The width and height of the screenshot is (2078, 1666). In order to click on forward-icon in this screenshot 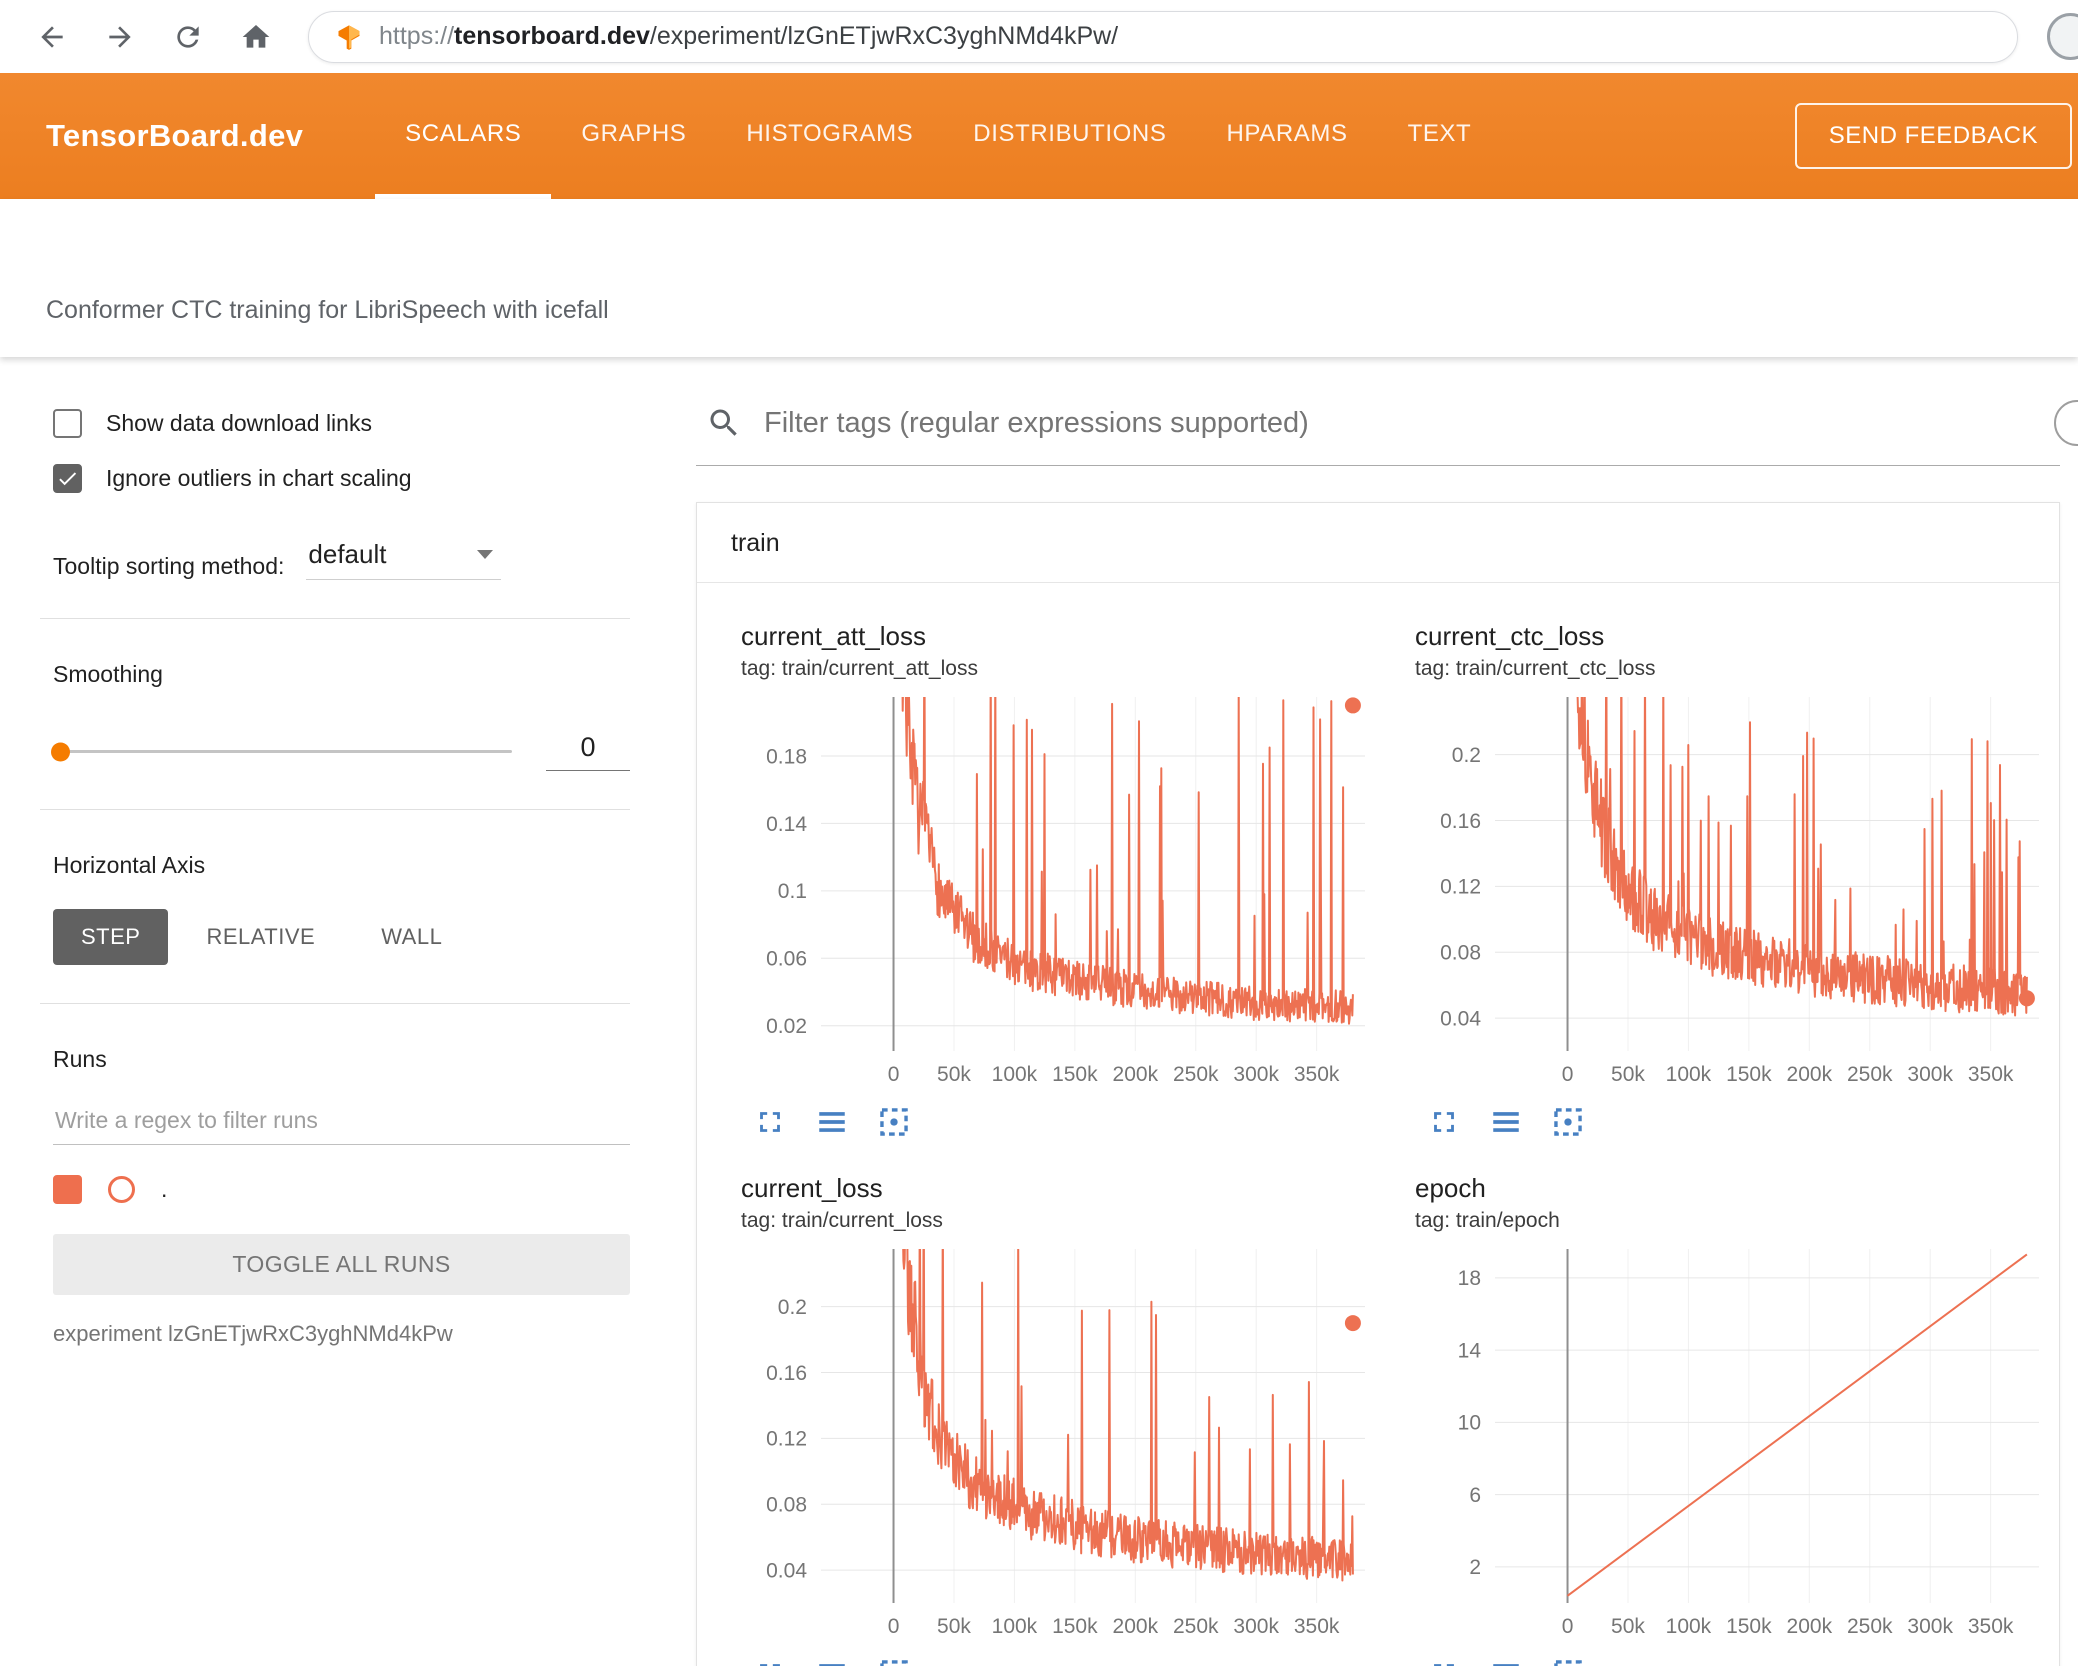, I will do `click(120, 37)`.